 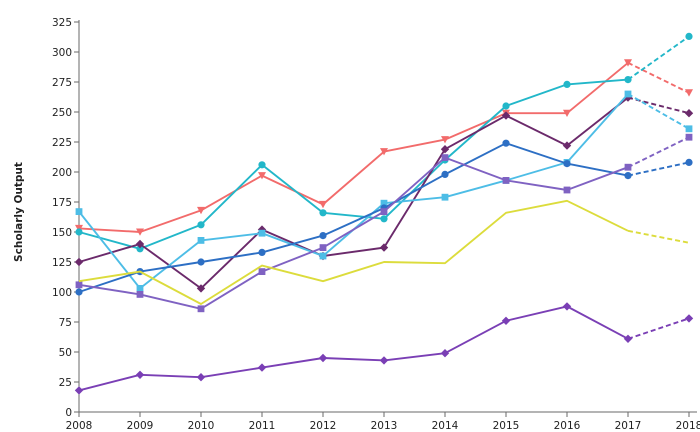 What do you see at coordinates (62, 83) in the screenshot?
I see `y-tick-label: 275` at bounding box center [62, 83].